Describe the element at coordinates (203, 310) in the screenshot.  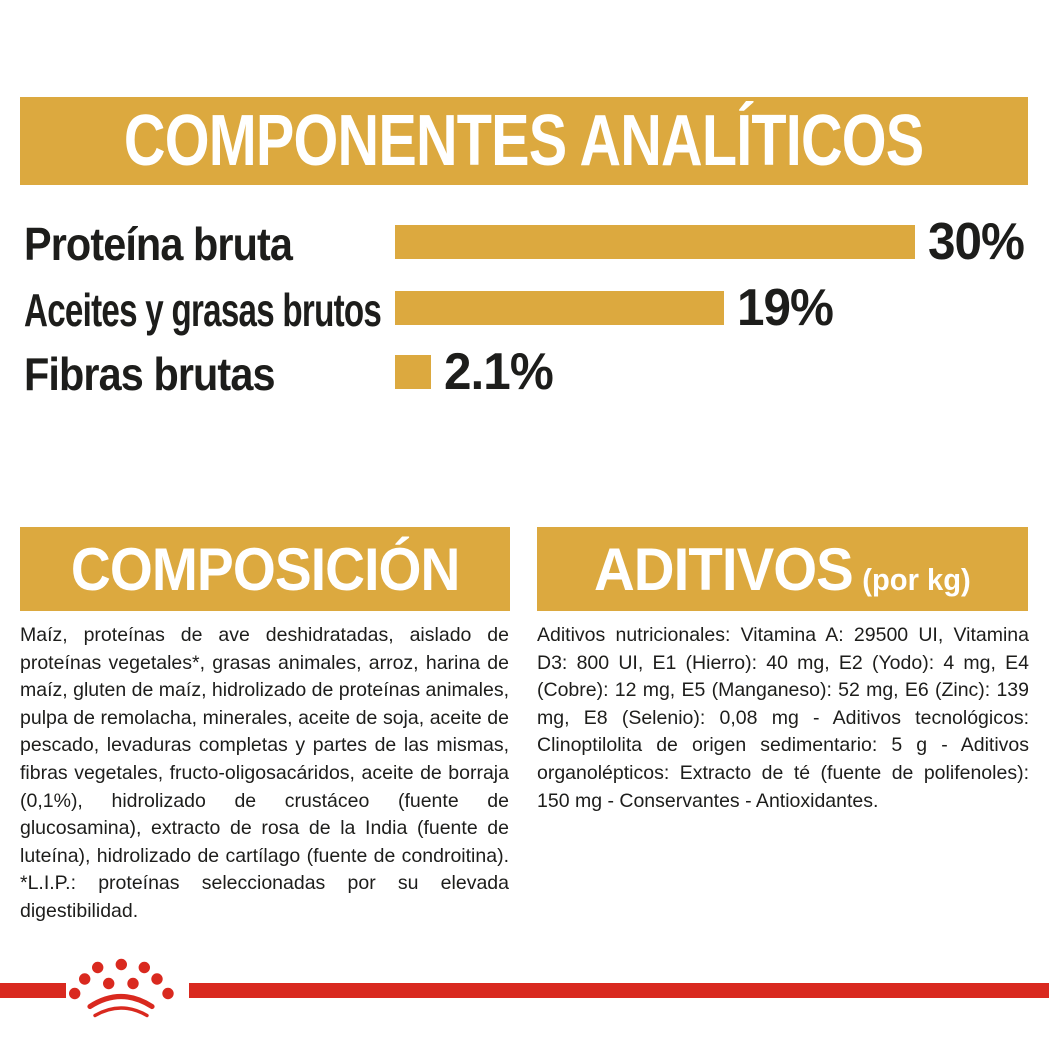
I see `bar-label-2: Aceites y grasas brutos` at that location.